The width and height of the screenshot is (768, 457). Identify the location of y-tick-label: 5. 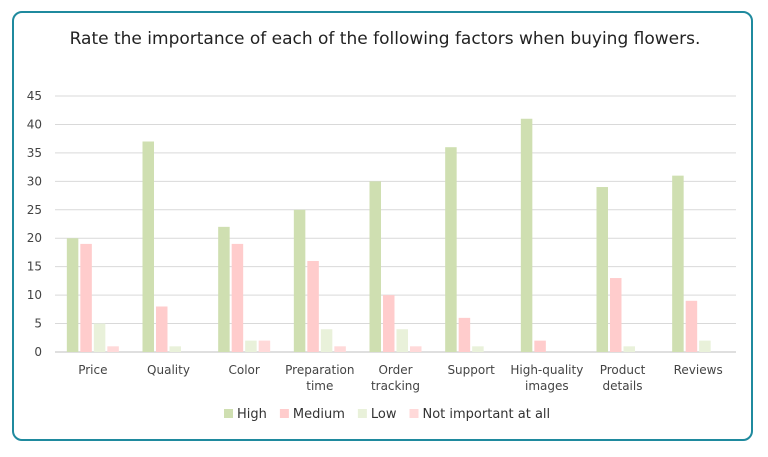
(38, 324).